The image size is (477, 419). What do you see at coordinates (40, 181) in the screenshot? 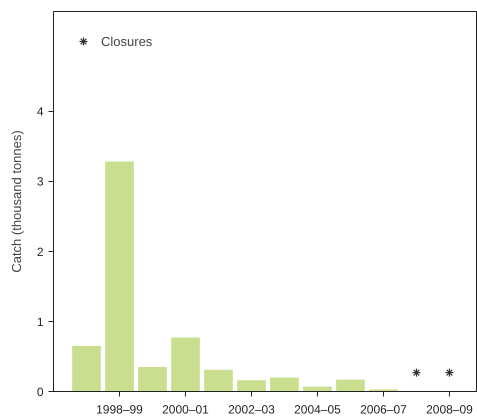
I see `y-tick-label: 3` at bounding box center [40, 181].